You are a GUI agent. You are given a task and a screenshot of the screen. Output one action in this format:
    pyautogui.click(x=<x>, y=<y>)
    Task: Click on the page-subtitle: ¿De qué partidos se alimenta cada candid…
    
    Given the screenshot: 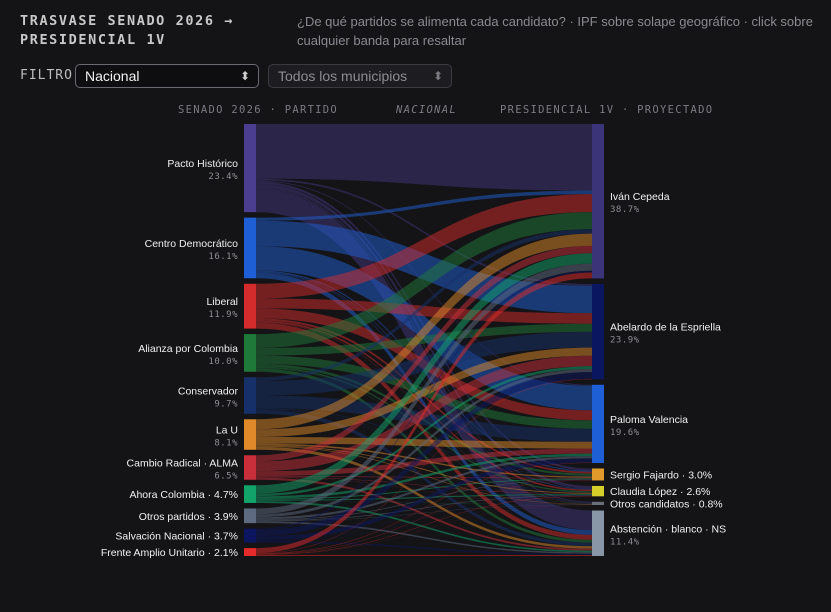 What is the action you would take?
    pyautogui.click(x=555, y=31)
    